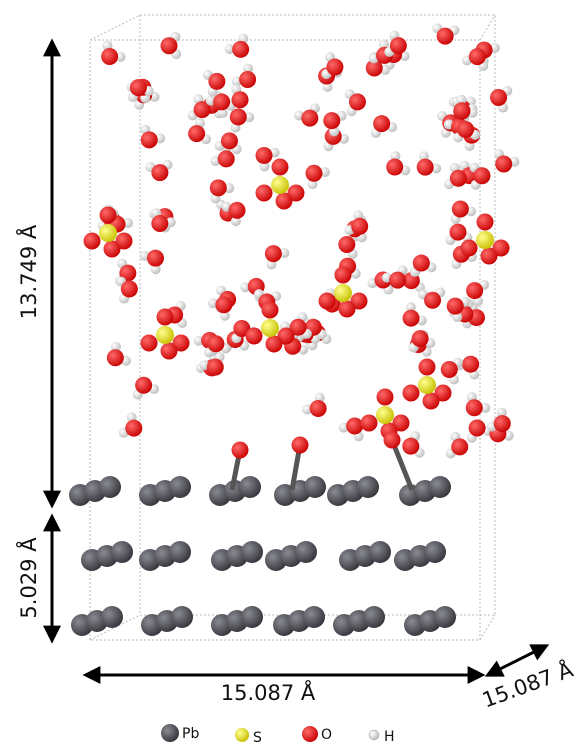  What do you see at coordinates (517, 660) in the screenshot?
I see `depth-arrow` at bounding box center [517, 660].